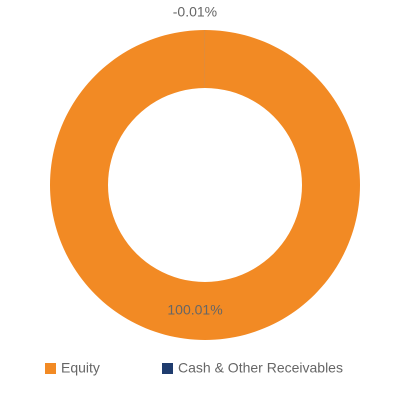 The width and height of the screenshot is (408, 412). I want to click on data-label: 100.01%, so click(194, 310).